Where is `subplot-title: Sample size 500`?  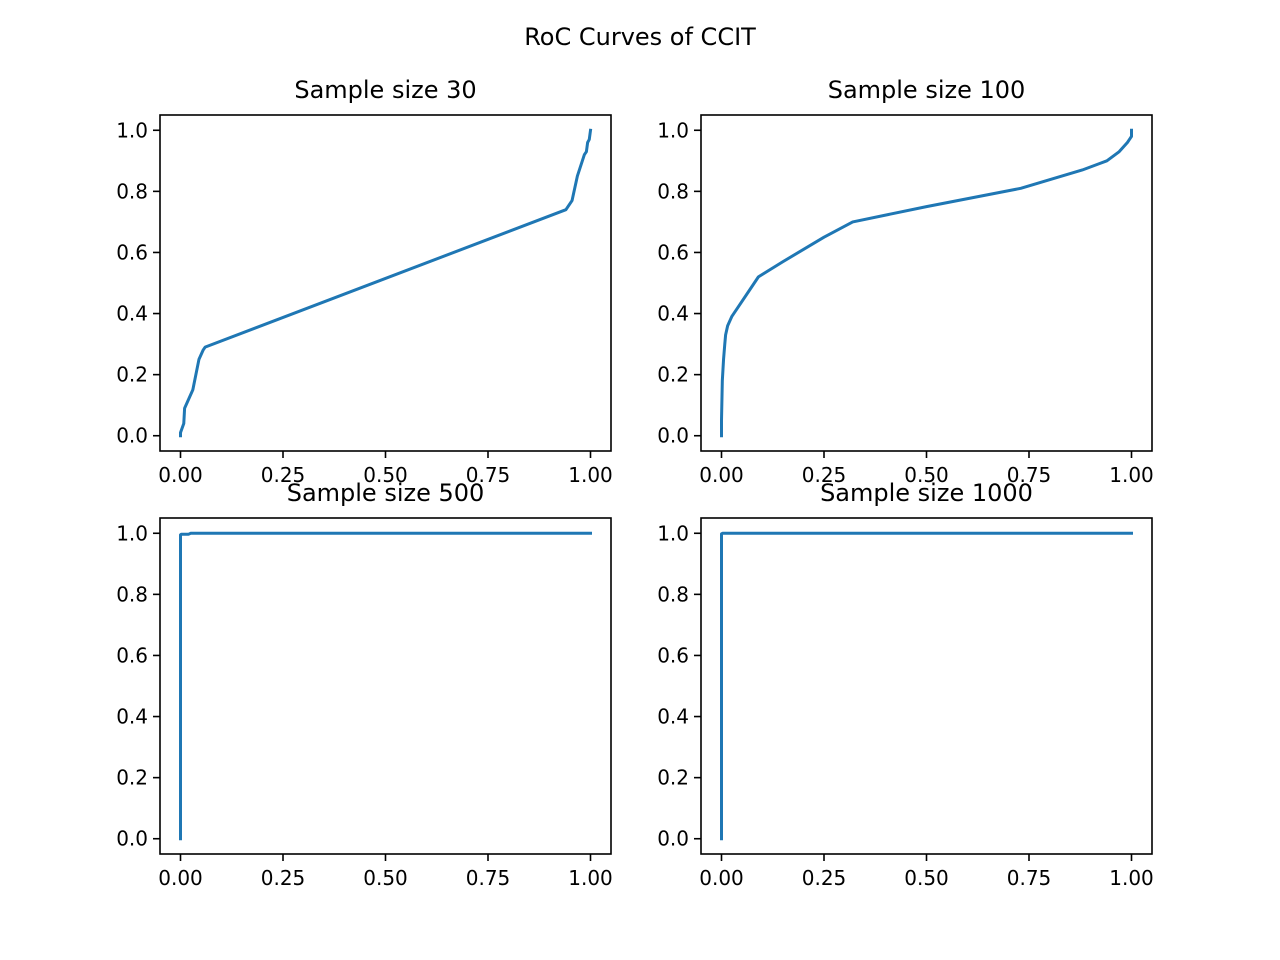 subplot-title: Sample size 500 is located at coordinates (386, 493).